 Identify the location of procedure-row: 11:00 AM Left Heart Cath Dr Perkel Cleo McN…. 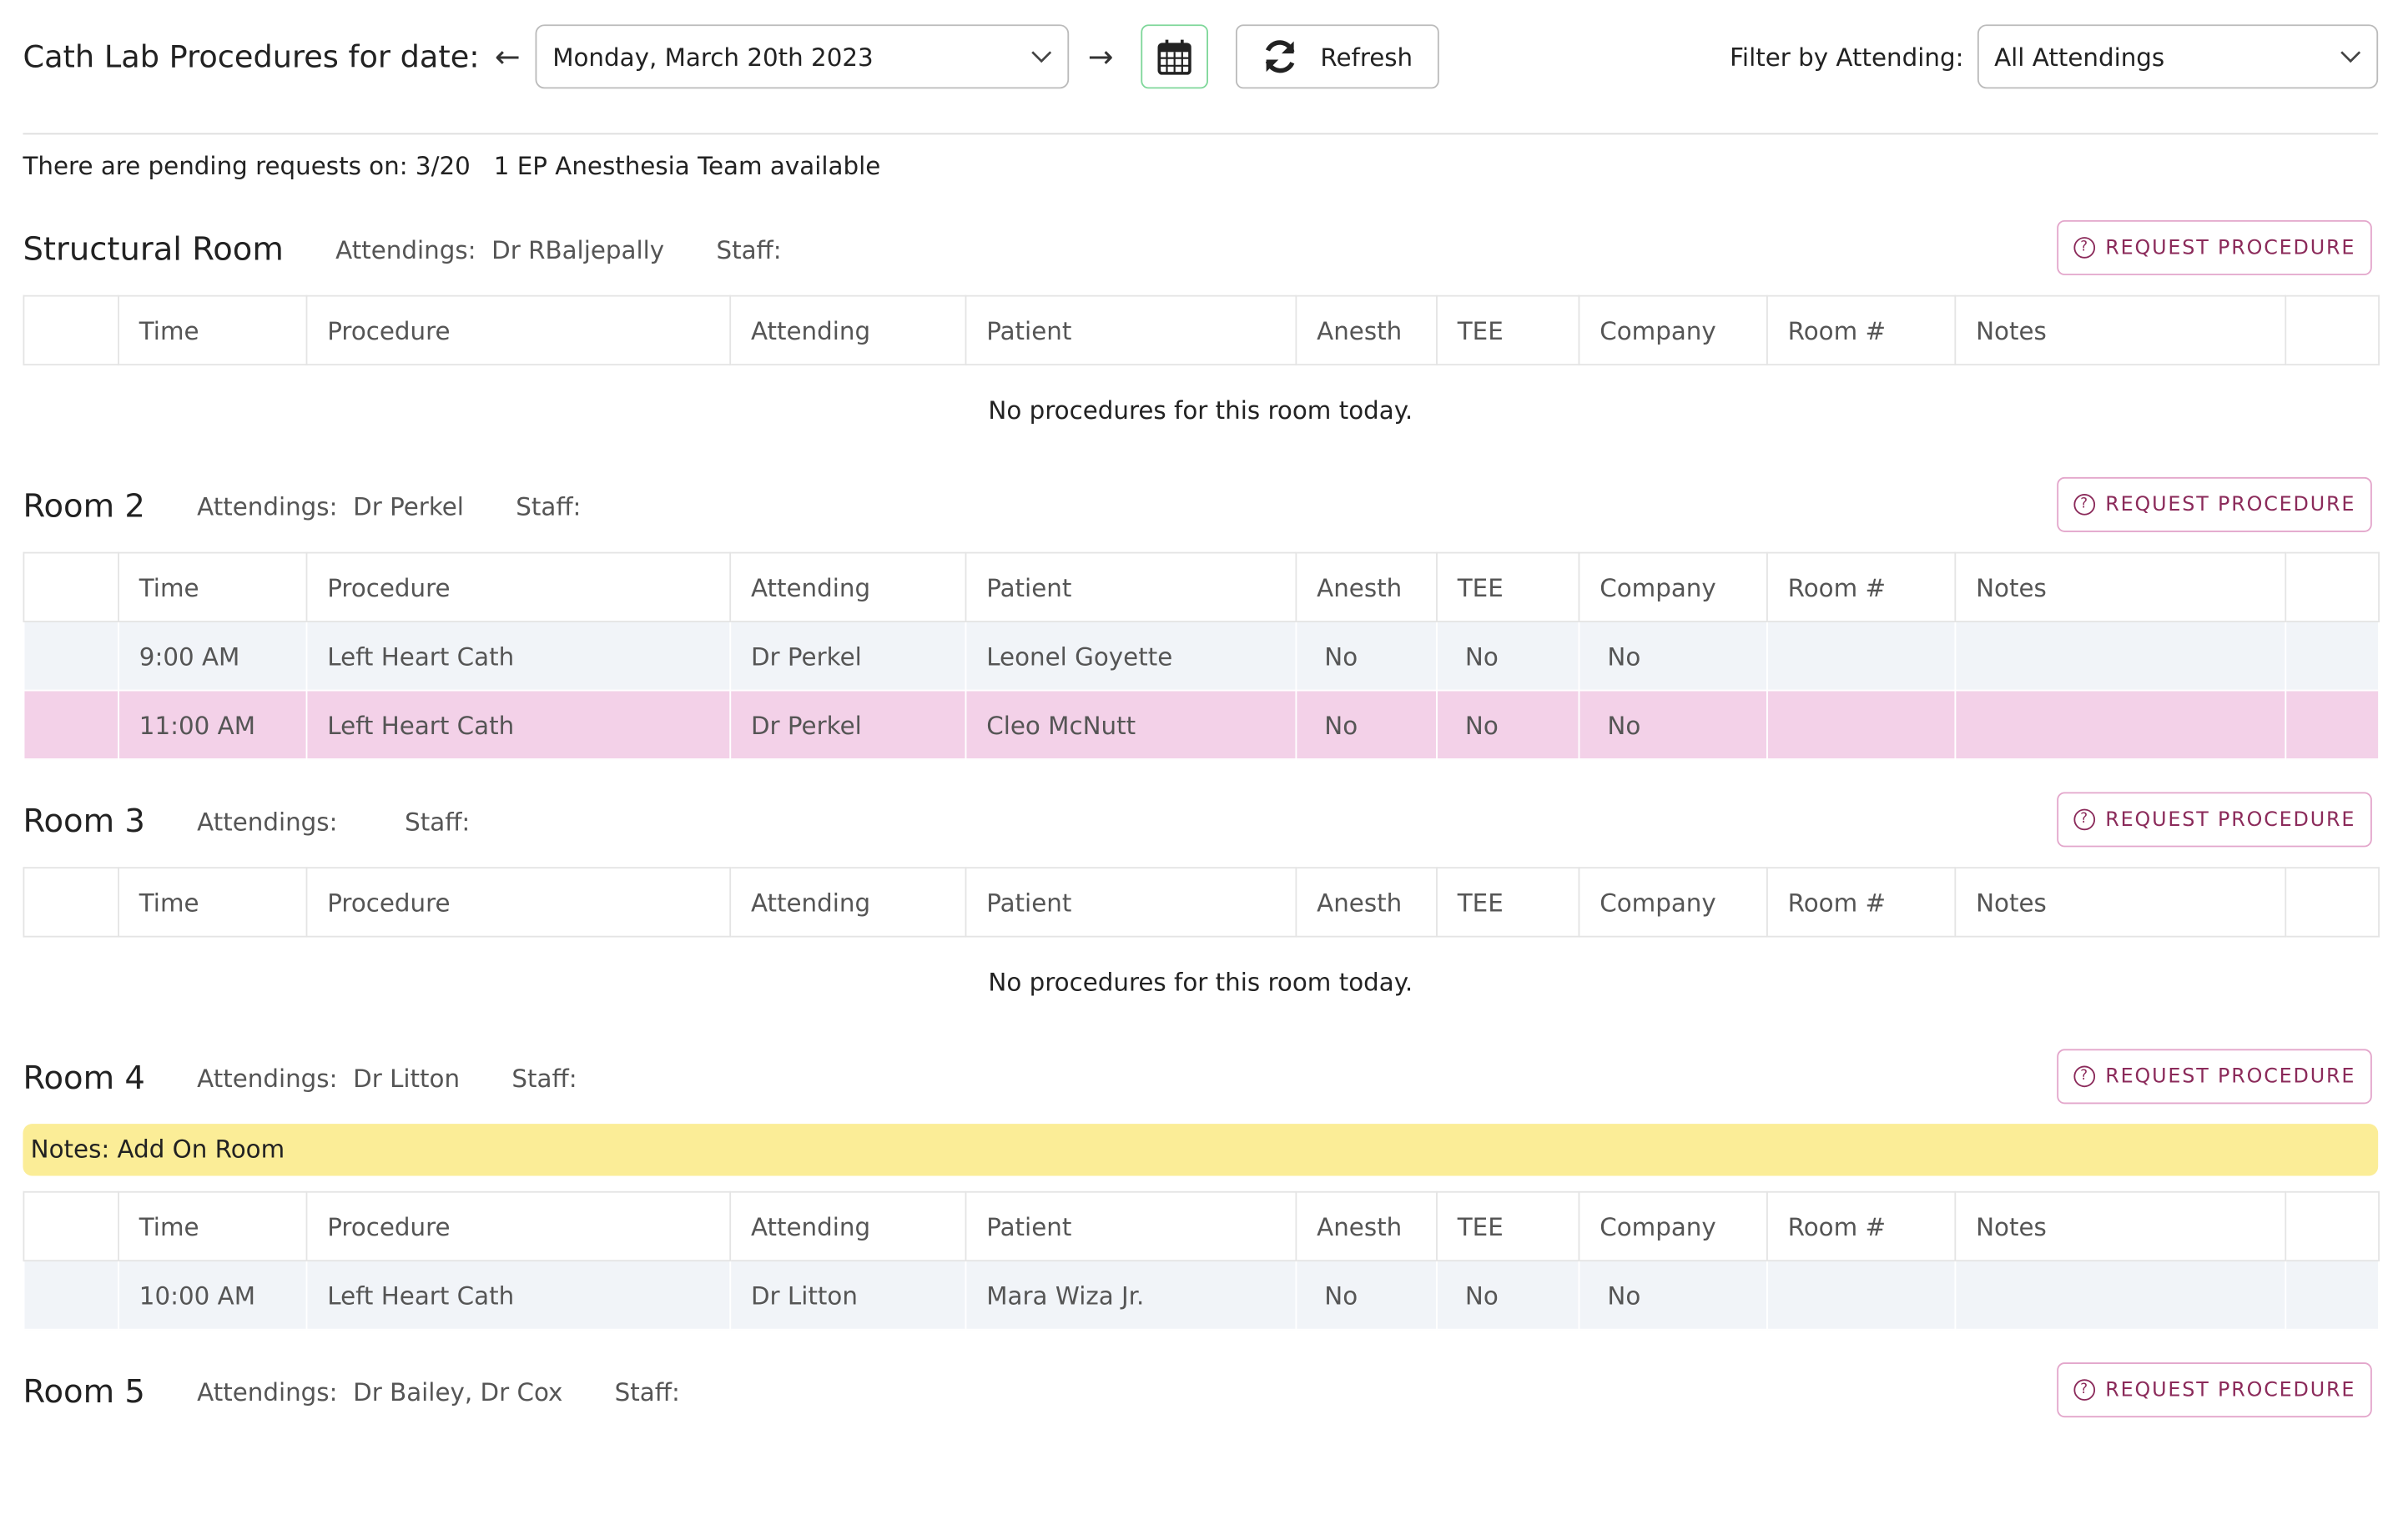
(1201, 724).